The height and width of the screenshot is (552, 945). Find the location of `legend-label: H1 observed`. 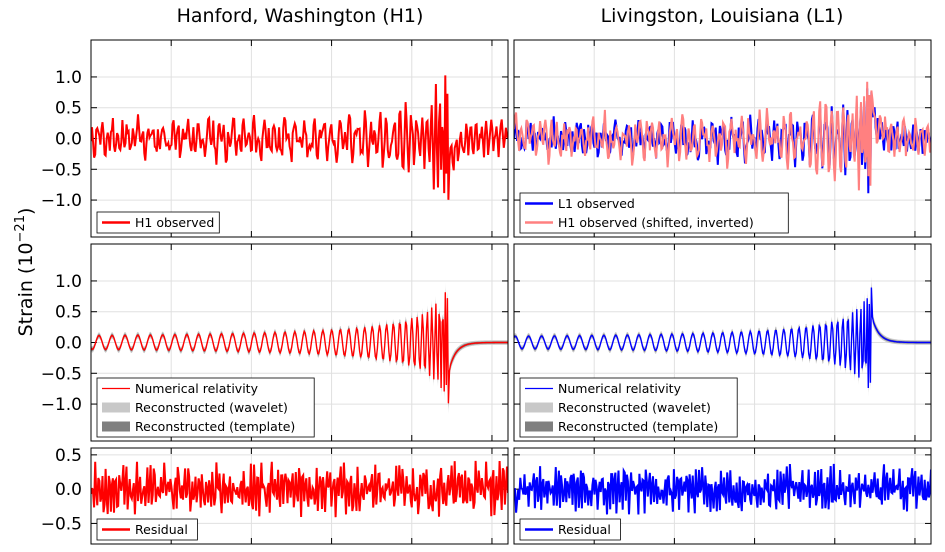

legend-label: H1 observed is located at coordinates (174, 222).